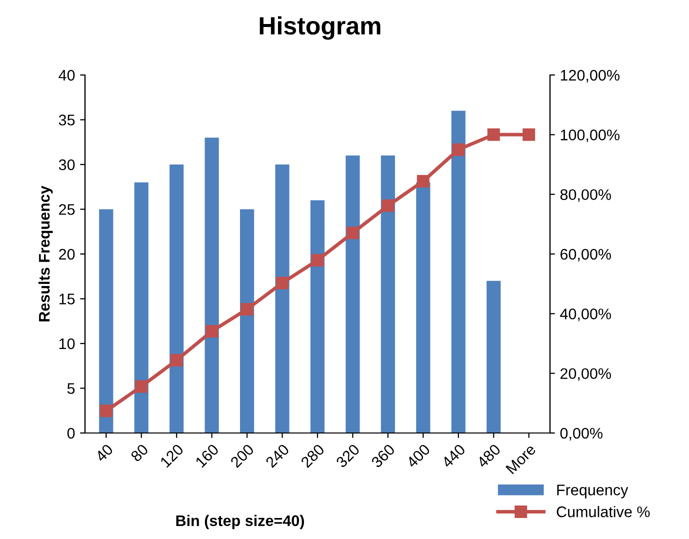  I want to click on y-tick-label: 10, so click(67, 344).